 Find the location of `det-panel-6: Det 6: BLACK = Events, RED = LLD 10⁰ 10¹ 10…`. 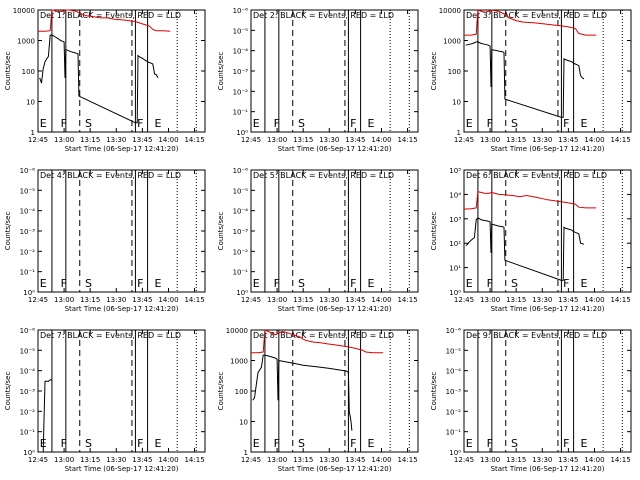

det-panel-6: Det 6: BLACK = Events, RED = LLD 10⁰ 10¹ 10… is located at coordinates (531, 240).